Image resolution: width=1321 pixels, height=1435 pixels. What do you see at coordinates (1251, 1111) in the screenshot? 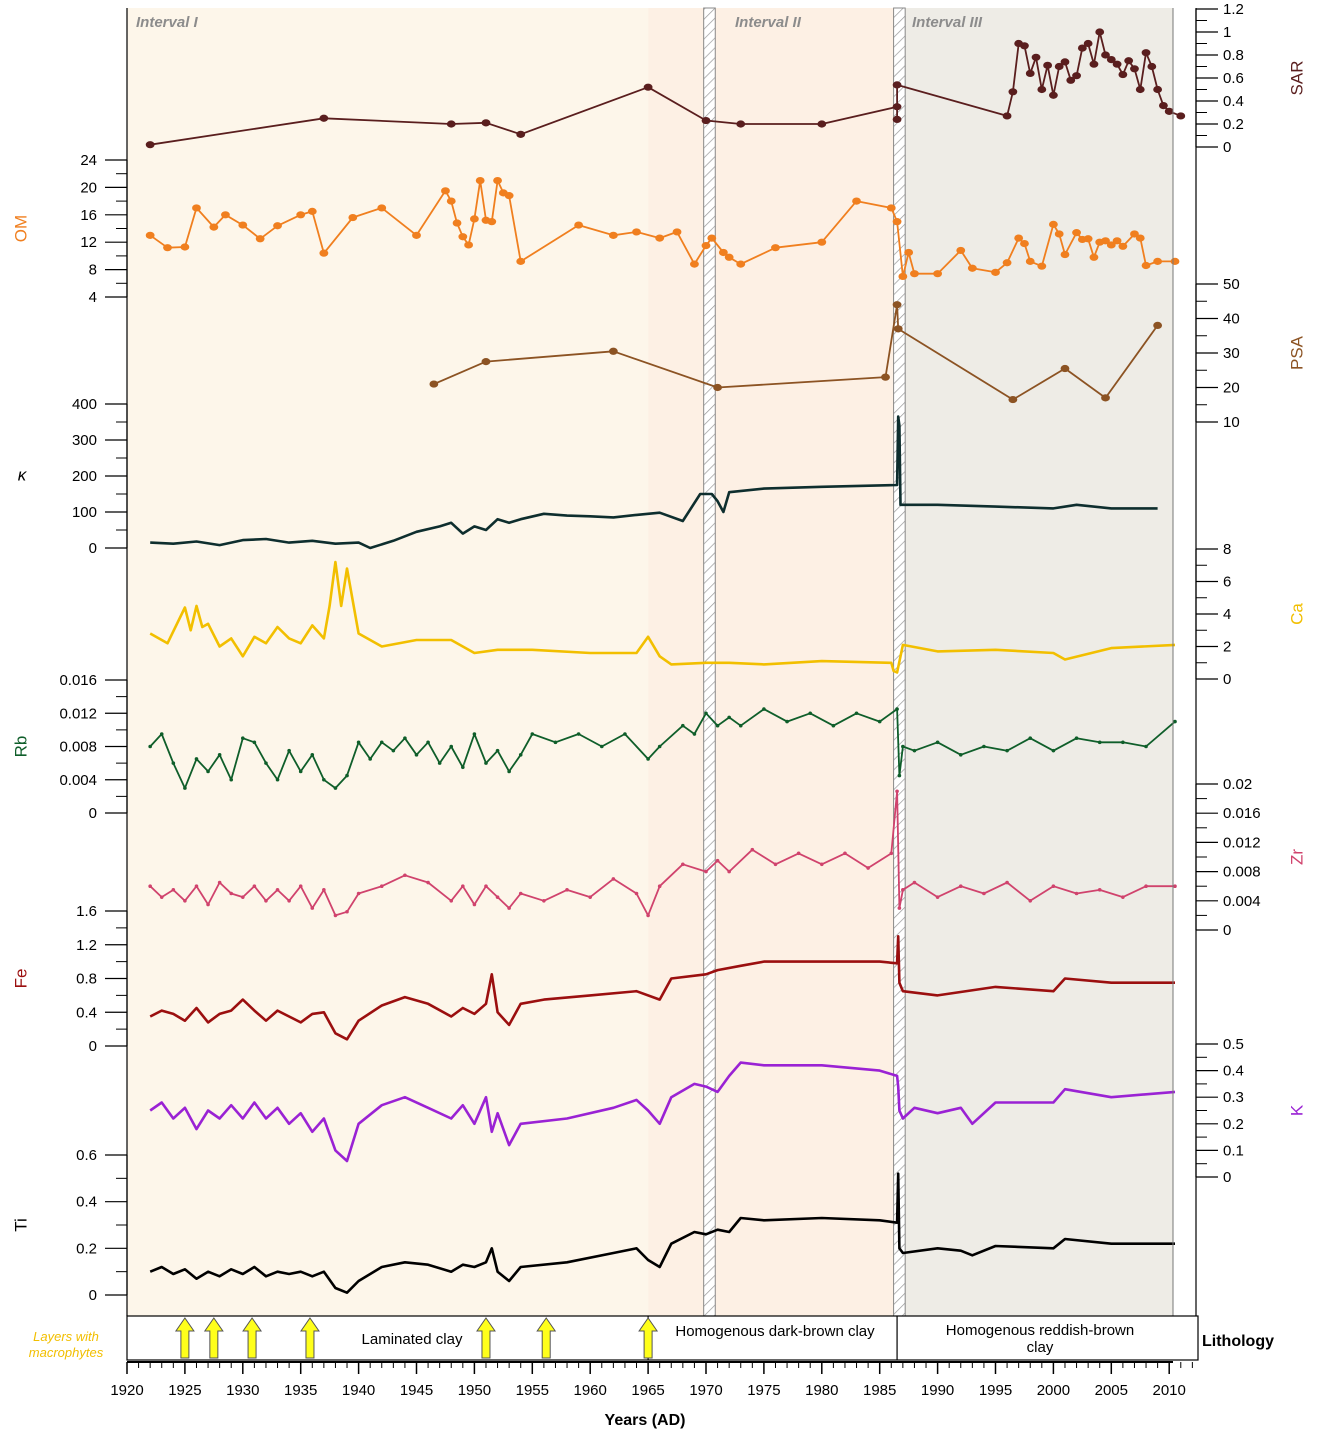
I see `axis-k: 00.10.20.30.40.5K` at bounding box center [1251, 1111].